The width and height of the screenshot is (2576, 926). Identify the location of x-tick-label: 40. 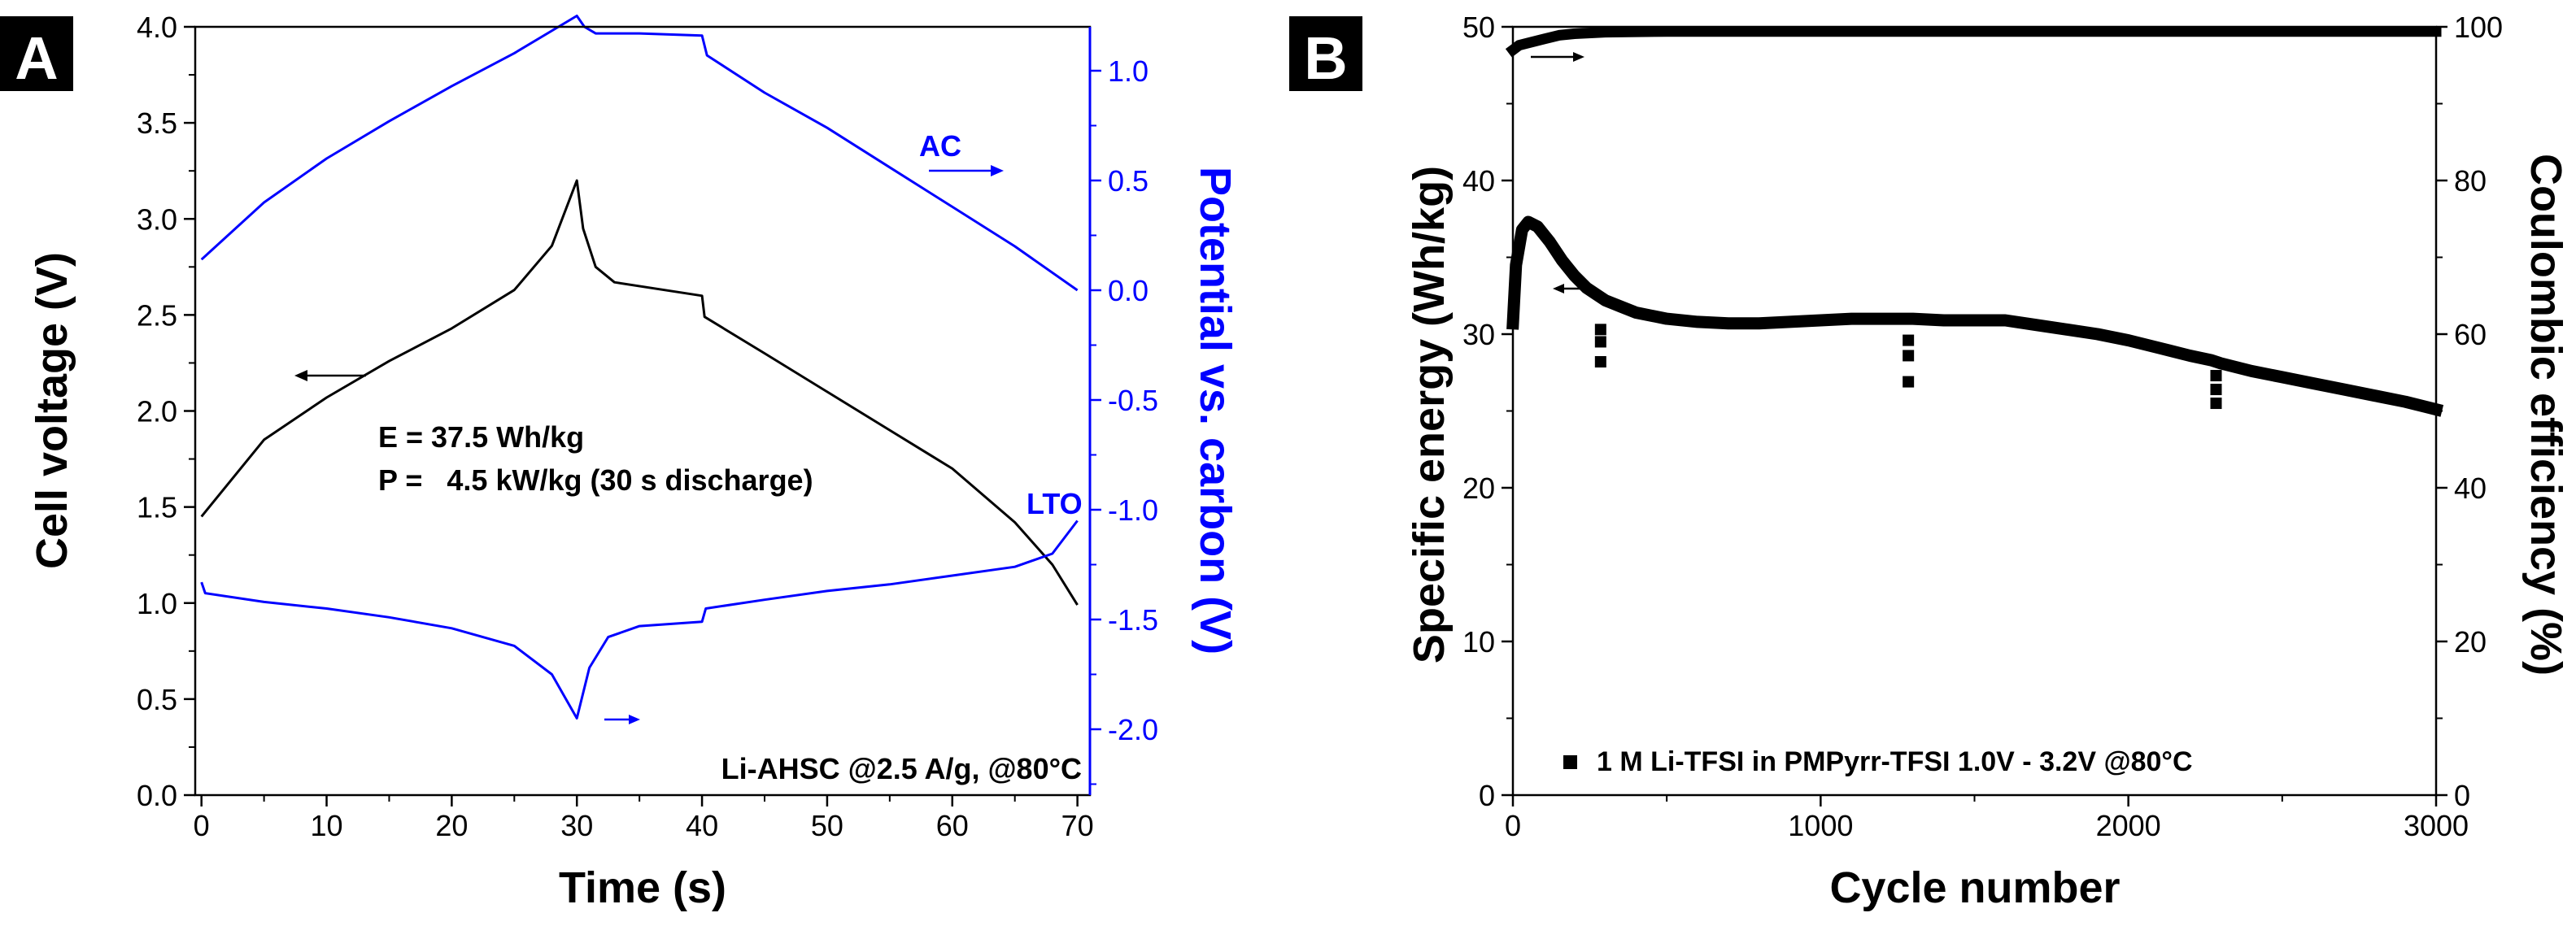
(702, 826).